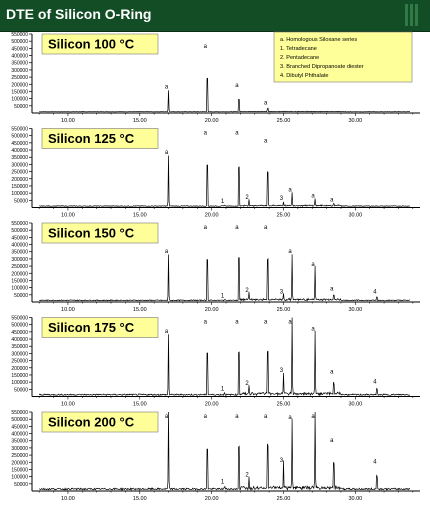  Describe the element at coordinates (304, 76) in the screenshot. I see `legend-item: 4. Dibutyl Phthalate` at that location.